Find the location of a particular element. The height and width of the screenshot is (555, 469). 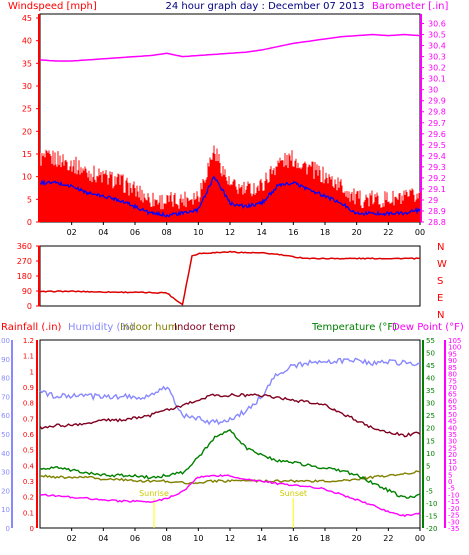

barometer-tick-label: 29.9 is located at coordinates (437, 101).